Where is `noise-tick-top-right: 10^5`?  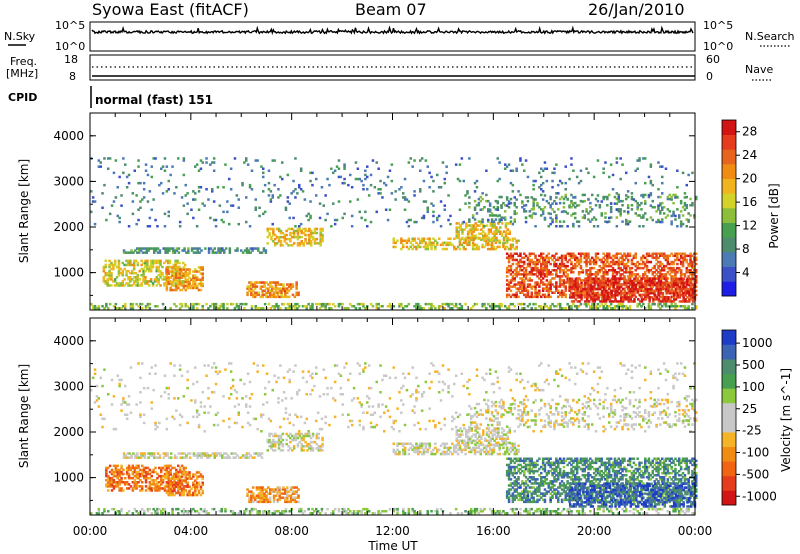 noise-tick-top-right: 10^5 is located at coordinates (718, 25).